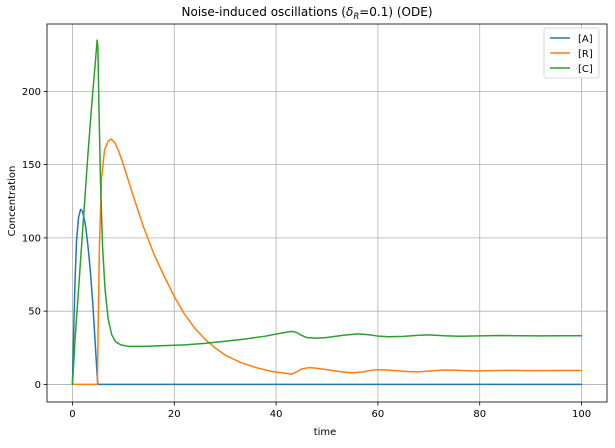 Image resolution: width=615 pixels, height=448 pixels. Describe the element at coordinates (378, 414) in the screenshot. I see `x-tick-label: 60` at that location.